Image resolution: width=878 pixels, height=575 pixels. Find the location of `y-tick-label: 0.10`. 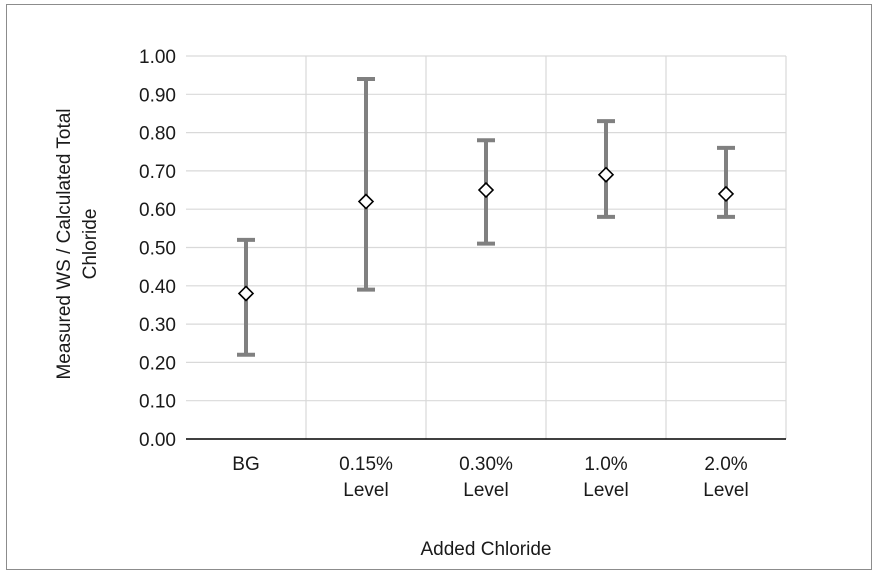

y-tick-label: 0.10 is located at coordinates (157, 402).